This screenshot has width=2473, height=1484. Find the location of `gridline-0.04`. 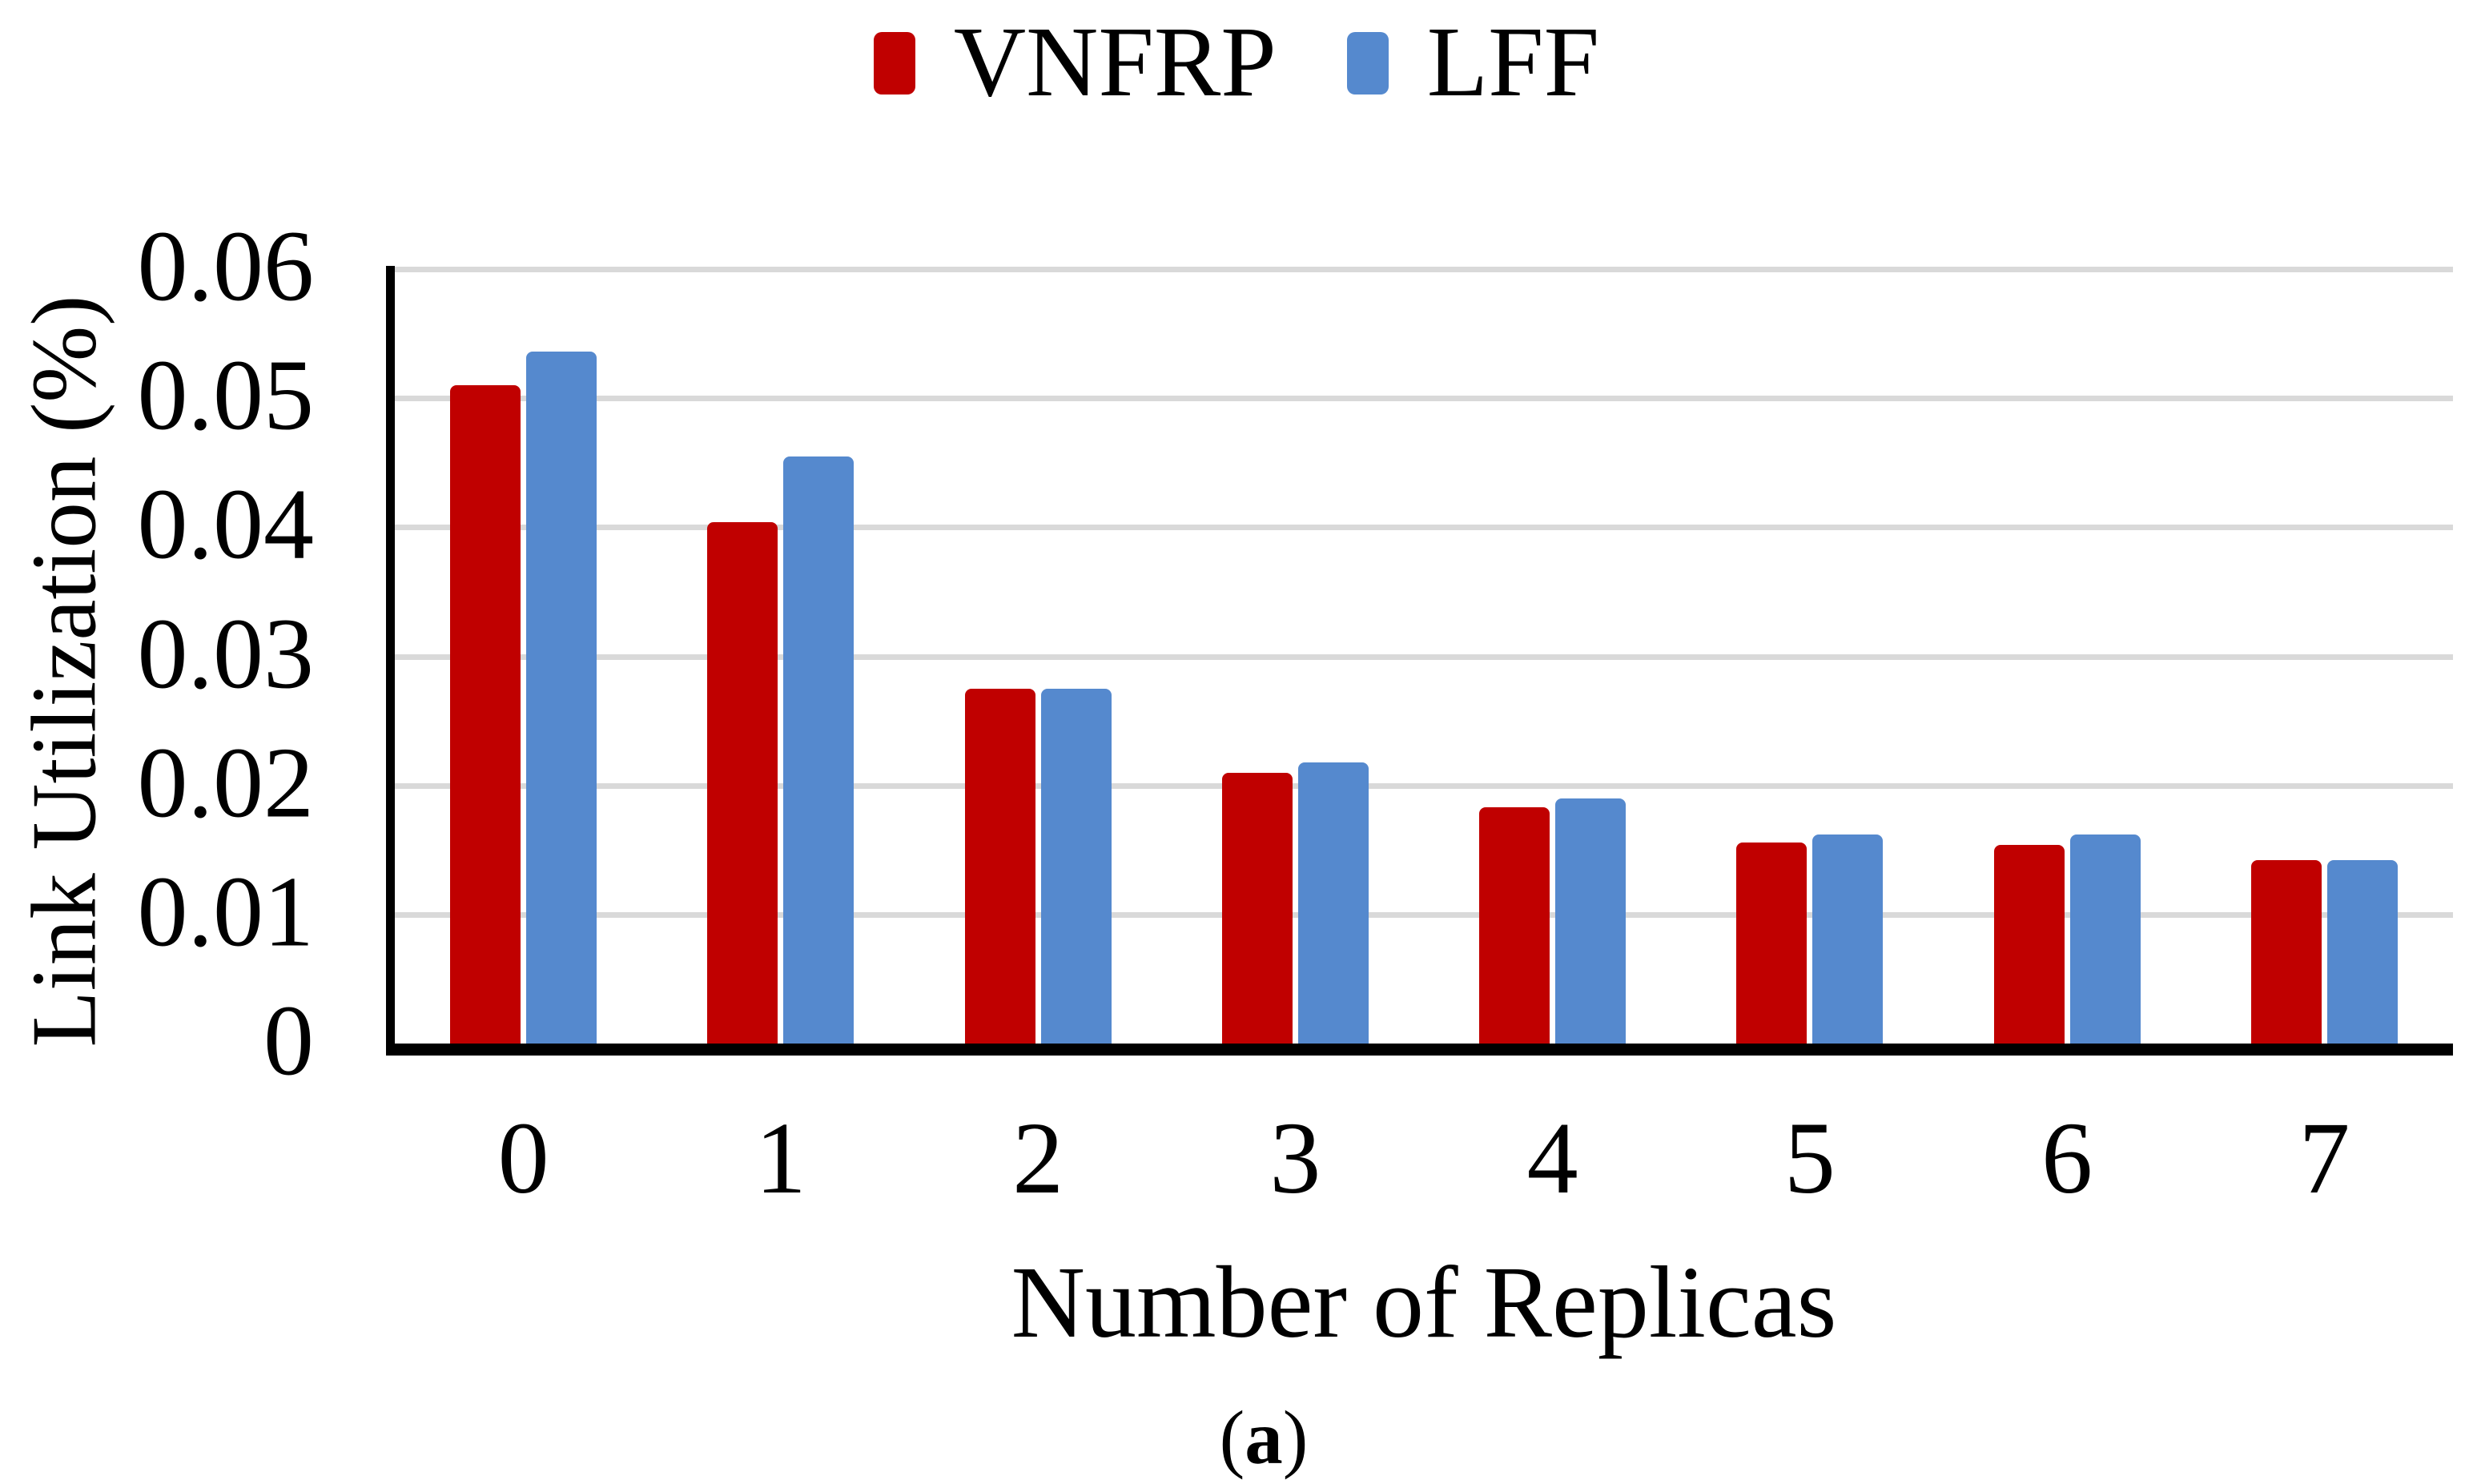

gridline-0.04 is located at coordinates (1424, 528).